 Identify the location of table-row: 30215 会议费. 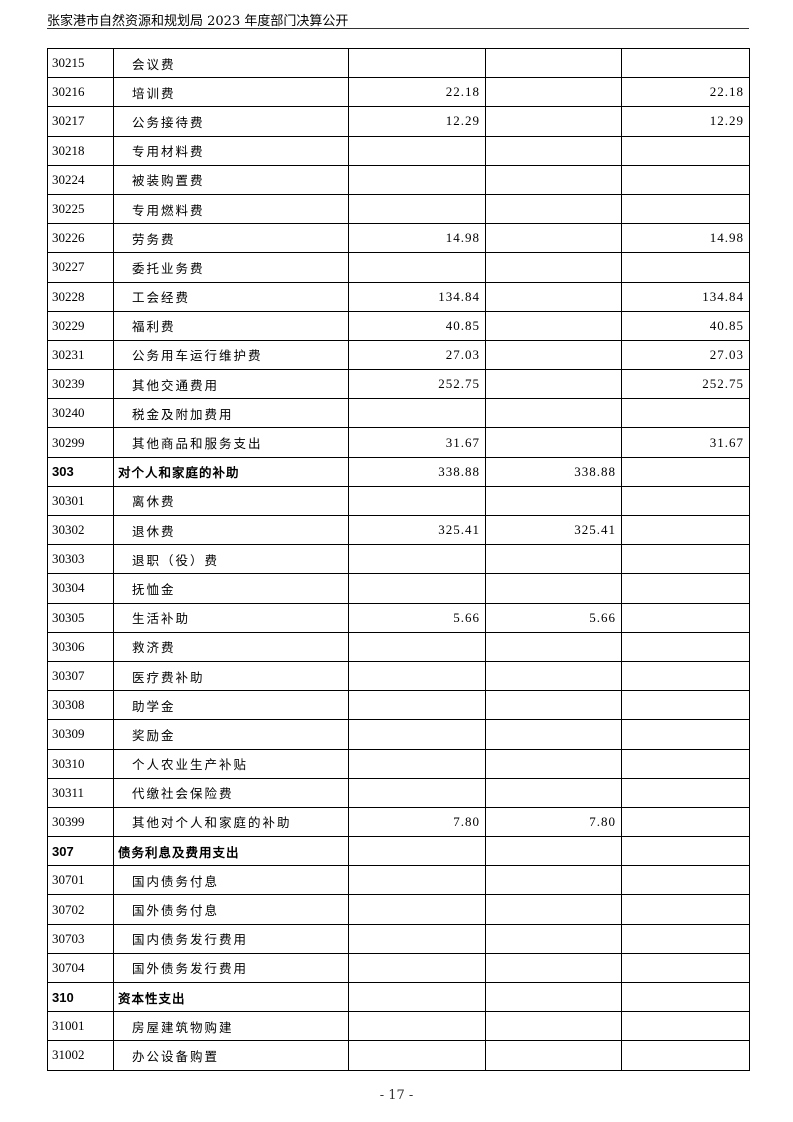
(398, 63).